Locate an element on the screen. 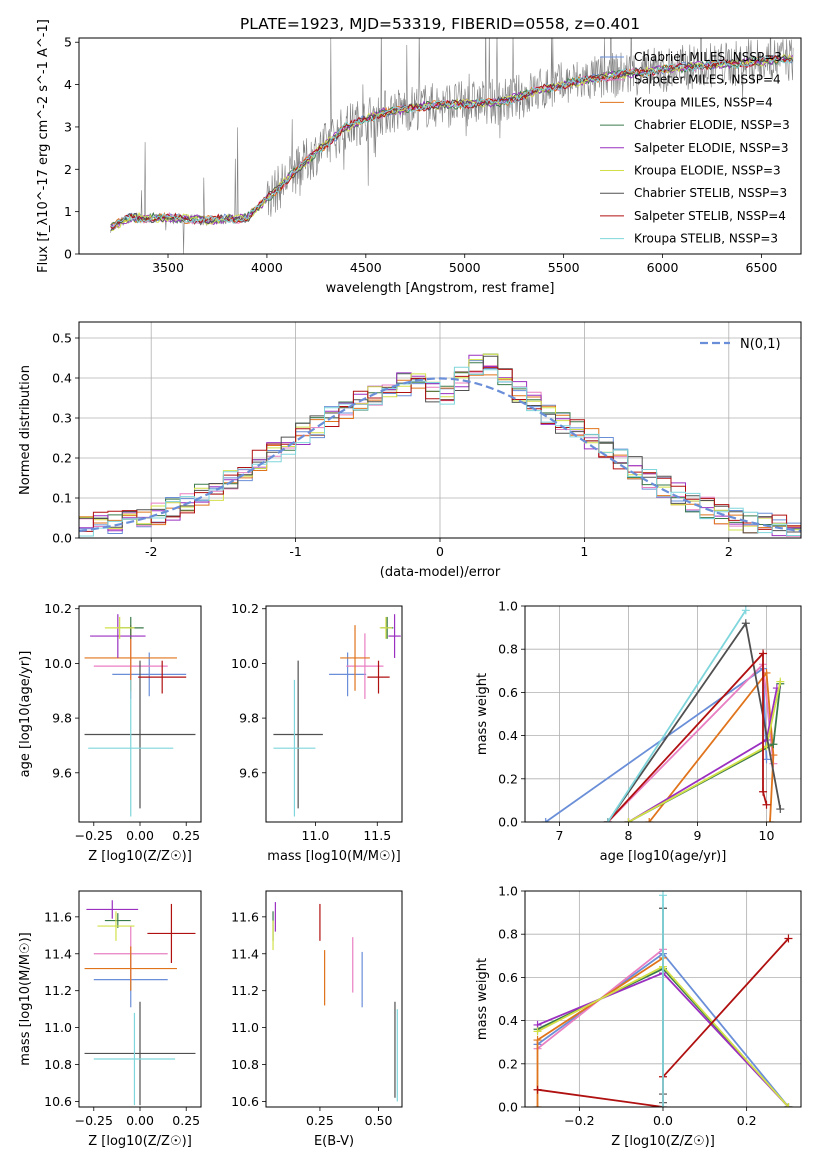 This screenshot has height=1170, width=819. weight_vs_Z-plot-area is located at coordinates (663, 999).